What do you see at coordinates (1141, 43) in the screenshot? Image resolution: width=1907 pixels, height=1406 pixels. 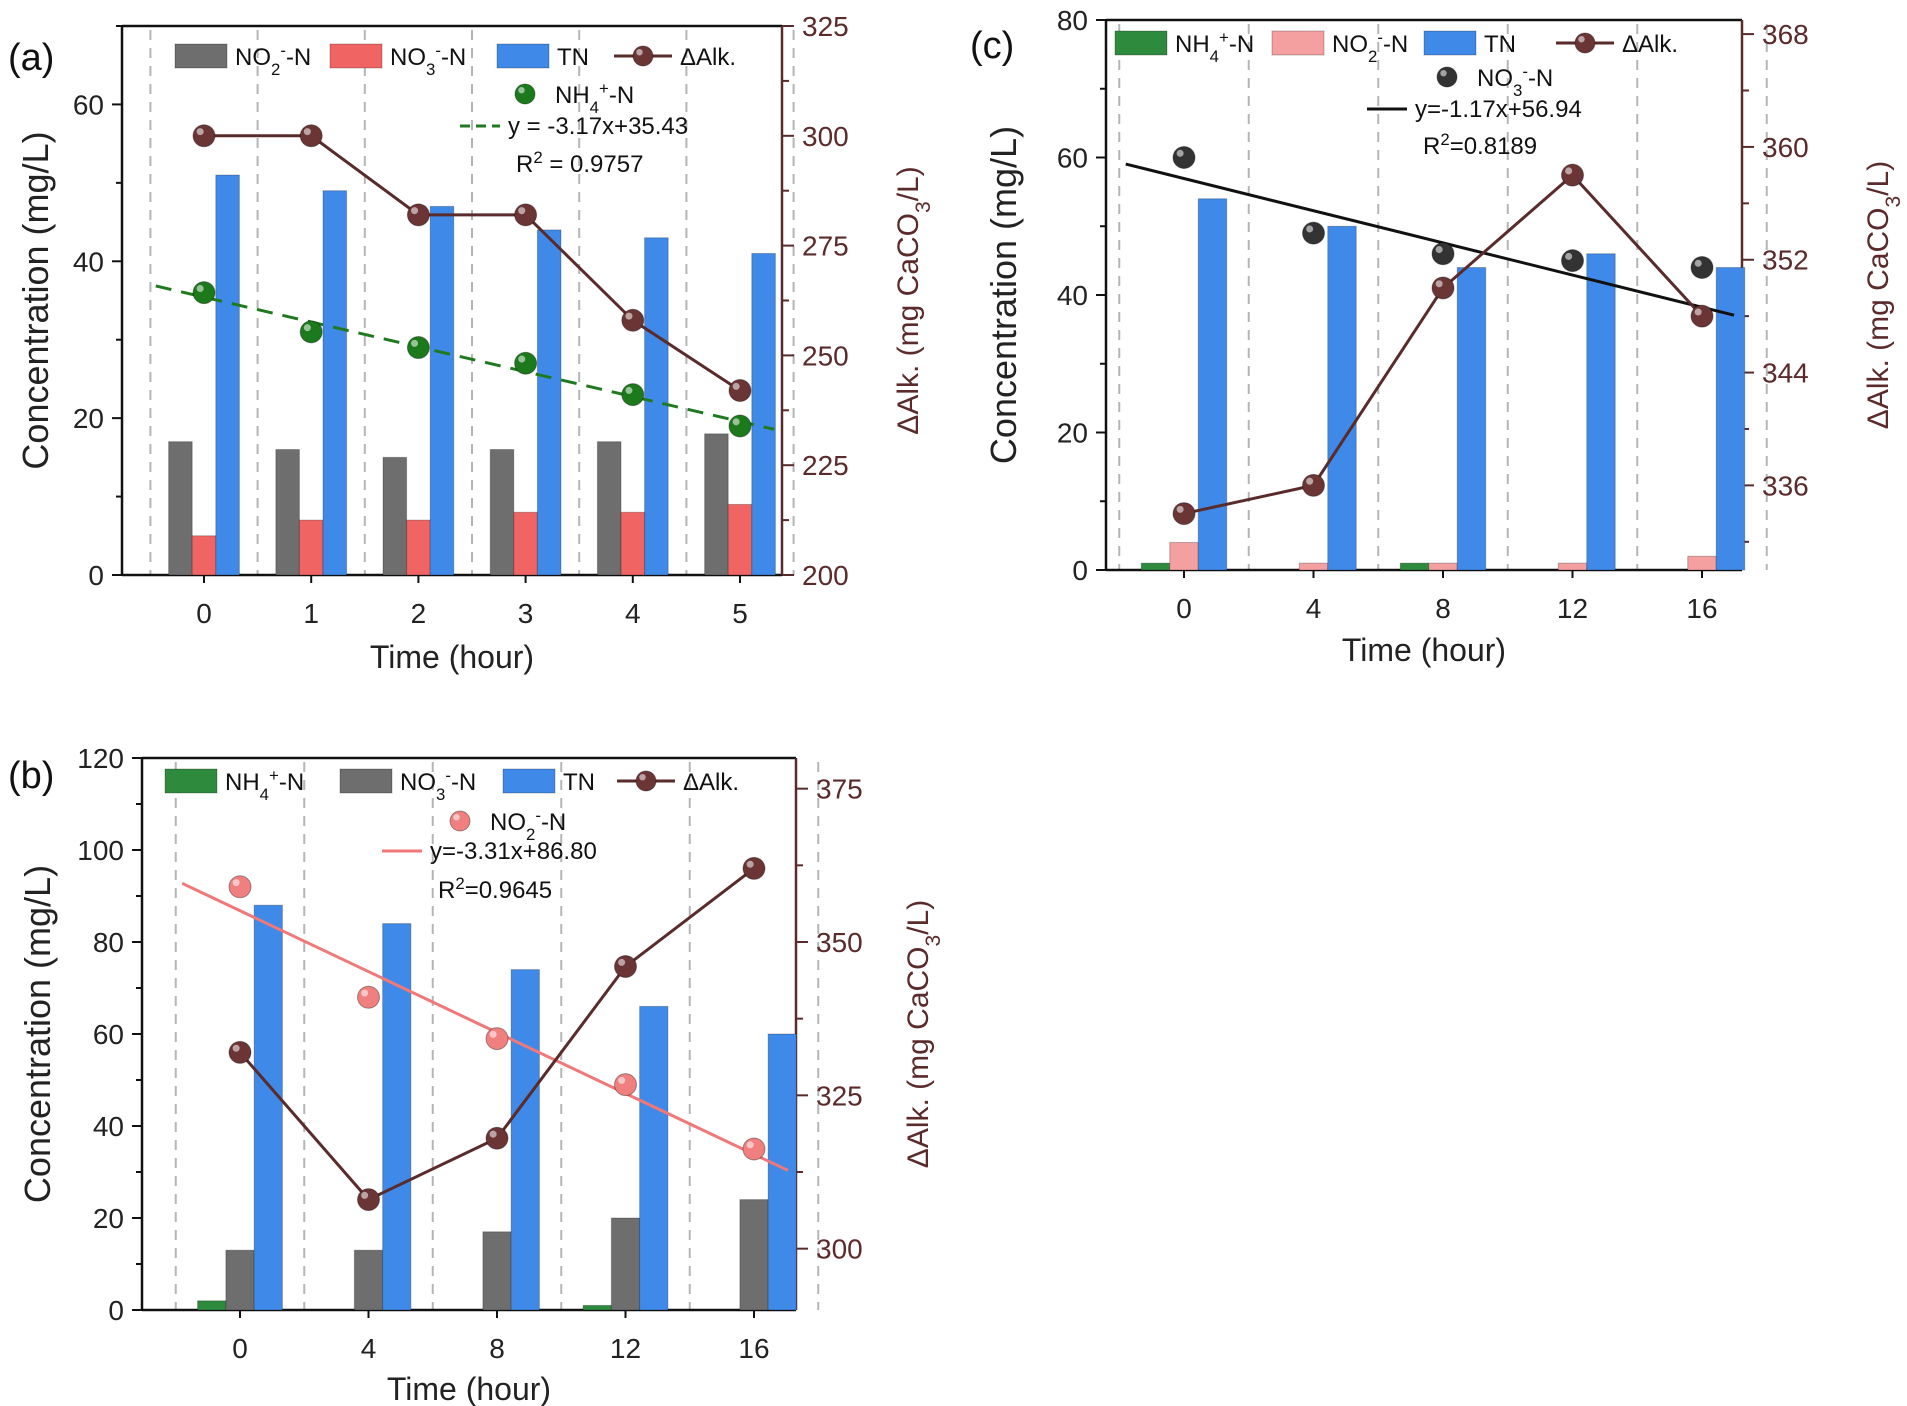 I see `panel-c-legend-swatch` at bounding box center [1141, 43].